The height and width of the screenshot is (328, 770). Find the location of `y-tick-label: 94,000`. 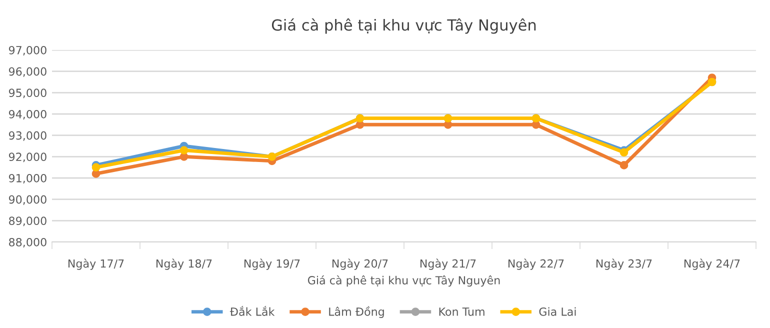

y-tick-label: 94,000 is located at coordinates (27, 115).